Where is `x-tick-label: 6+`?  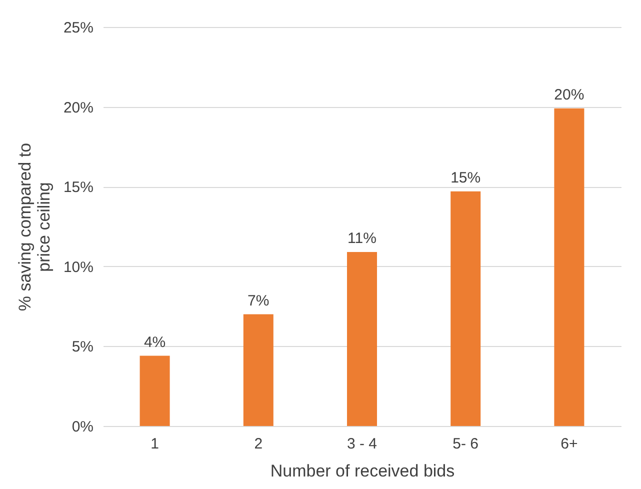 x-tick-label: 6+ is located at coordinates (569, 444).